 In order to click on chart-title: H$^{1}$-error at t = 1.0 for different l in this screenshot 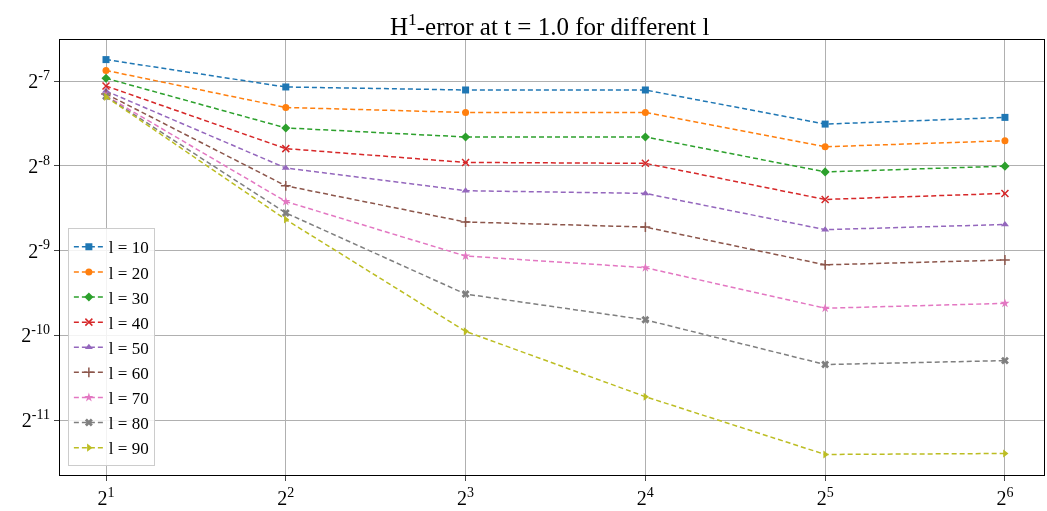, I will do `click(549, 24)`.